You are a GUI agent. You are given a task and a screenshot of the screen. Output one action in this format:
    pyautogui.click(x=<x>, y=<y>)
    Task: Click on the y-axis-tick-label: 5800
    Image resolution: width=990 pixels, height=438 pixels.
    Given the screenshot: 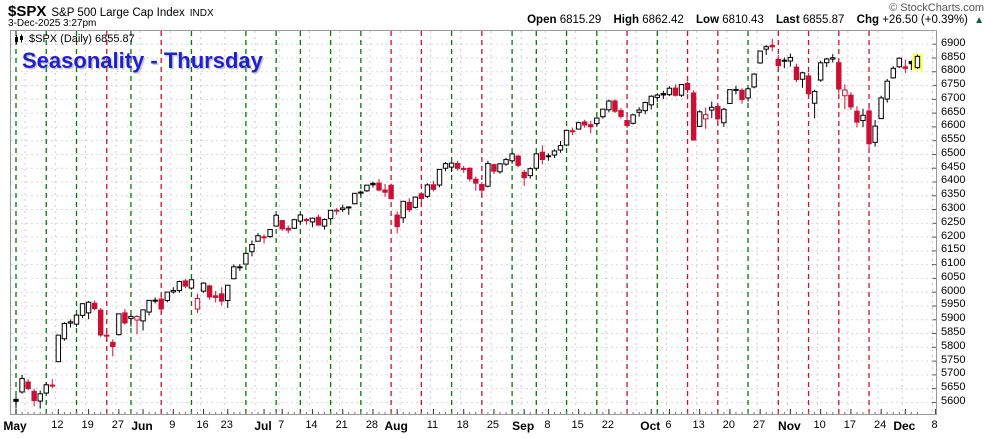 What is the action you would take?
    pyautogui.click(x=953, y=345)
    